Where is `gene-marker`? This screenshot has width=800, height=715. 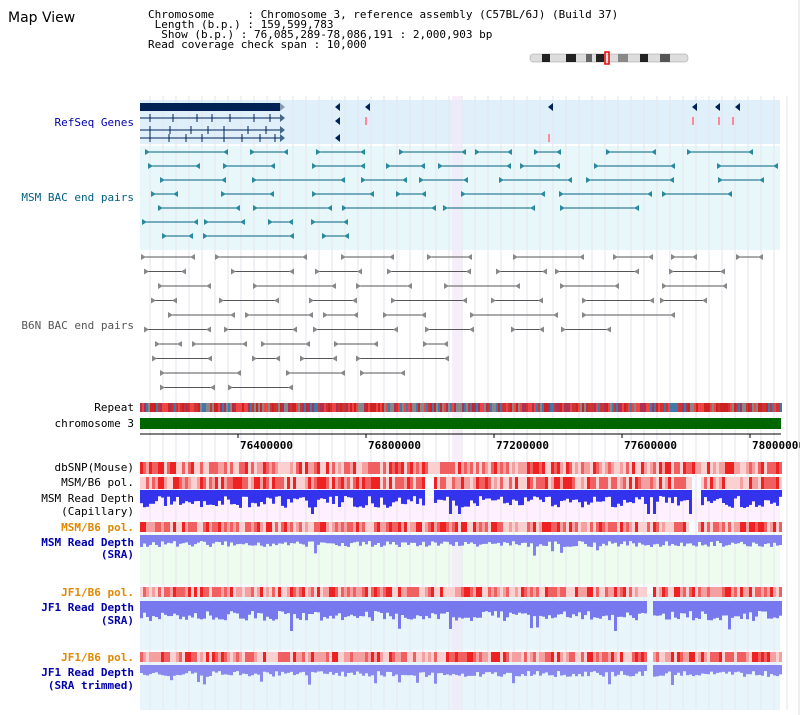 gene-marker is located at coordinates (719, 121).